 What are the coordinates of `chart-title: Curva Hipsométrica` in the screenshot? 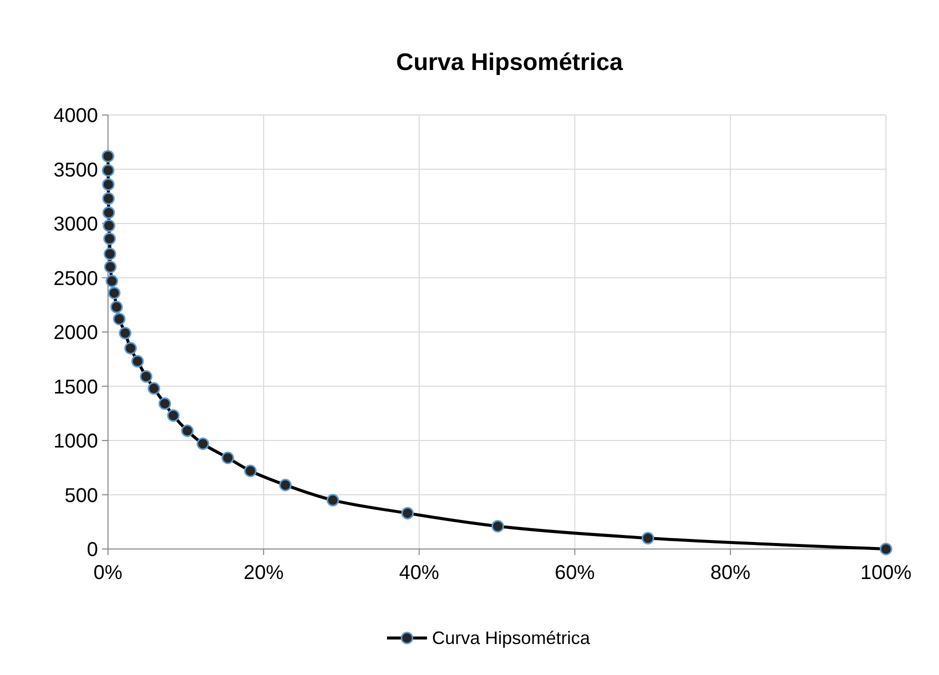 It's located at (510, 62).